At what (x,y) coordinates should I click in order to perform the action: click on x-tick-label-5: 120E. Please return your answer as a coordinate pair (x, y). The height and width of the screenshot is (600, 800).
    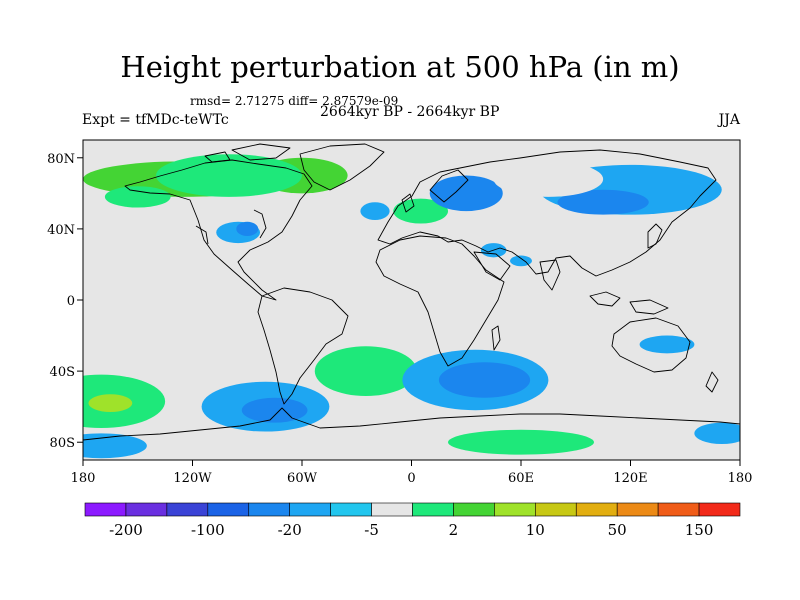
    Looking at the image, I should click on (630, 478).